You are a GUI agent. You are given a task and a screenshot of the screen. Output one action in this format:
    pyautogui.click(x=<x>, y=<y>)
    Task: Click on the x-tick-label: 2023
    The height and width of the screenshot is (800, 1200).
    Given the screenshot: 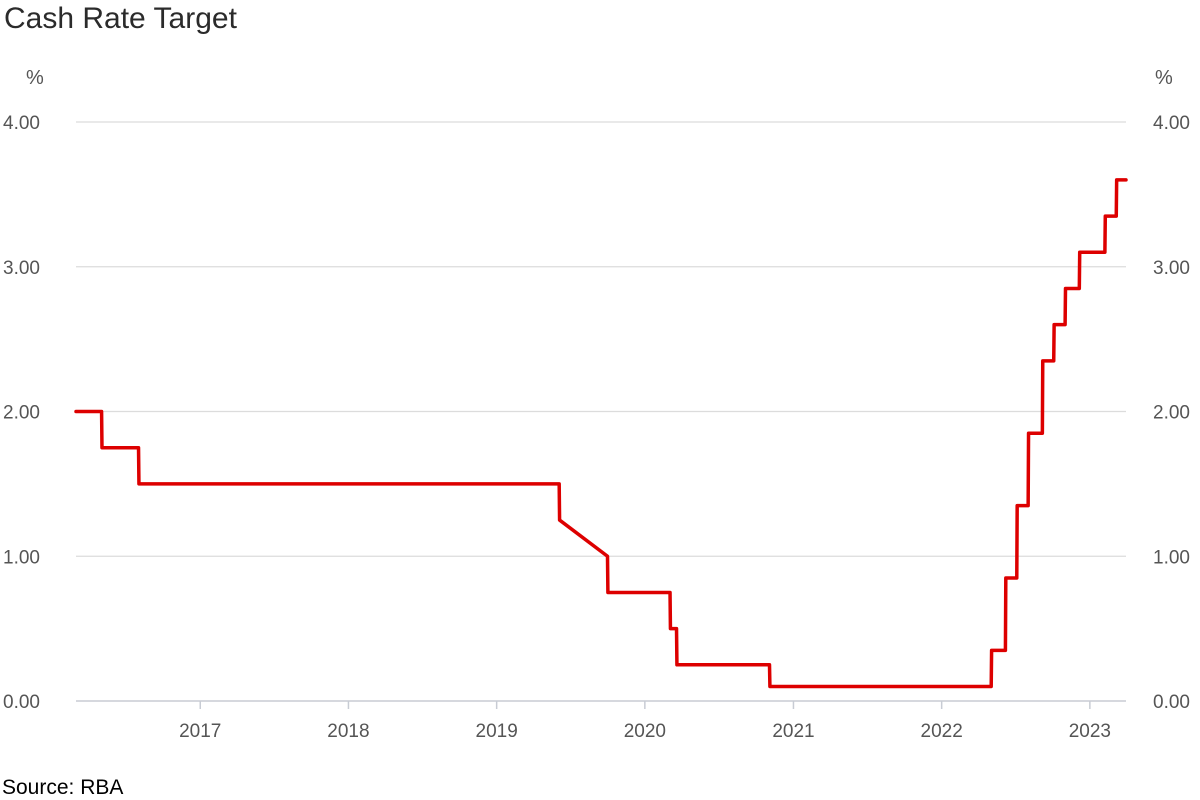 What is the action you would take?
    pyautogui.click(x=1090, y=731)
    